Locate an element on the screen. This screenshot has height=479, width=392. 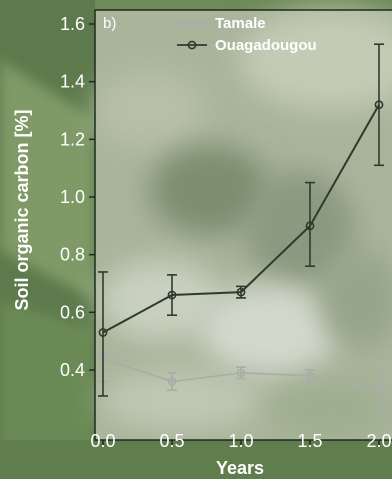
y-tick-label: 0.4 is located at coordinates (72, 370).